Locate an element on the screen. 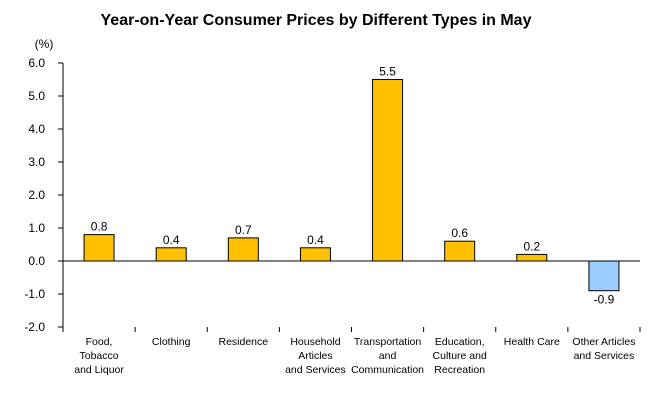 The height and width of the screenshot is (412, 663). data-label: 0.8 is located at coordinates (99, 227).